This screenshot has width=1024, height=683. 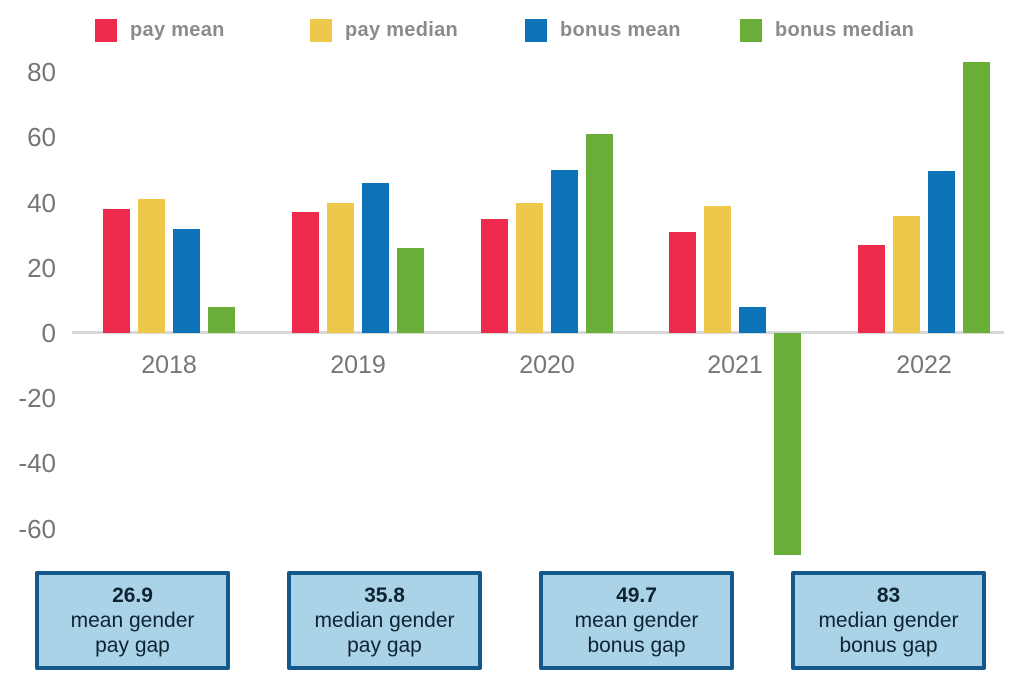 What do you see at coordinates (41, 72) in the screenshot?
I see `y-tick-label-80: 80` at bounding box center [41, 72].